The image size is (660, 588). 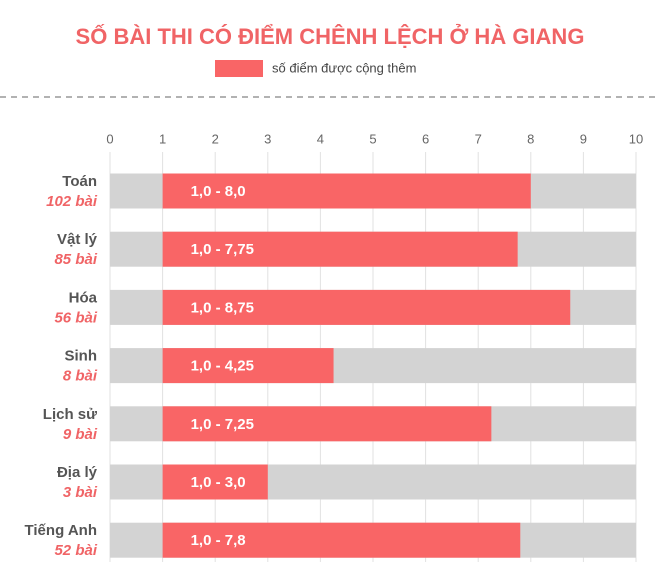 What do you see at coordinates (222, 249) in the screenshot?
I see `value-label: 1,0 - 7,75` at bounding box center [222, 249].